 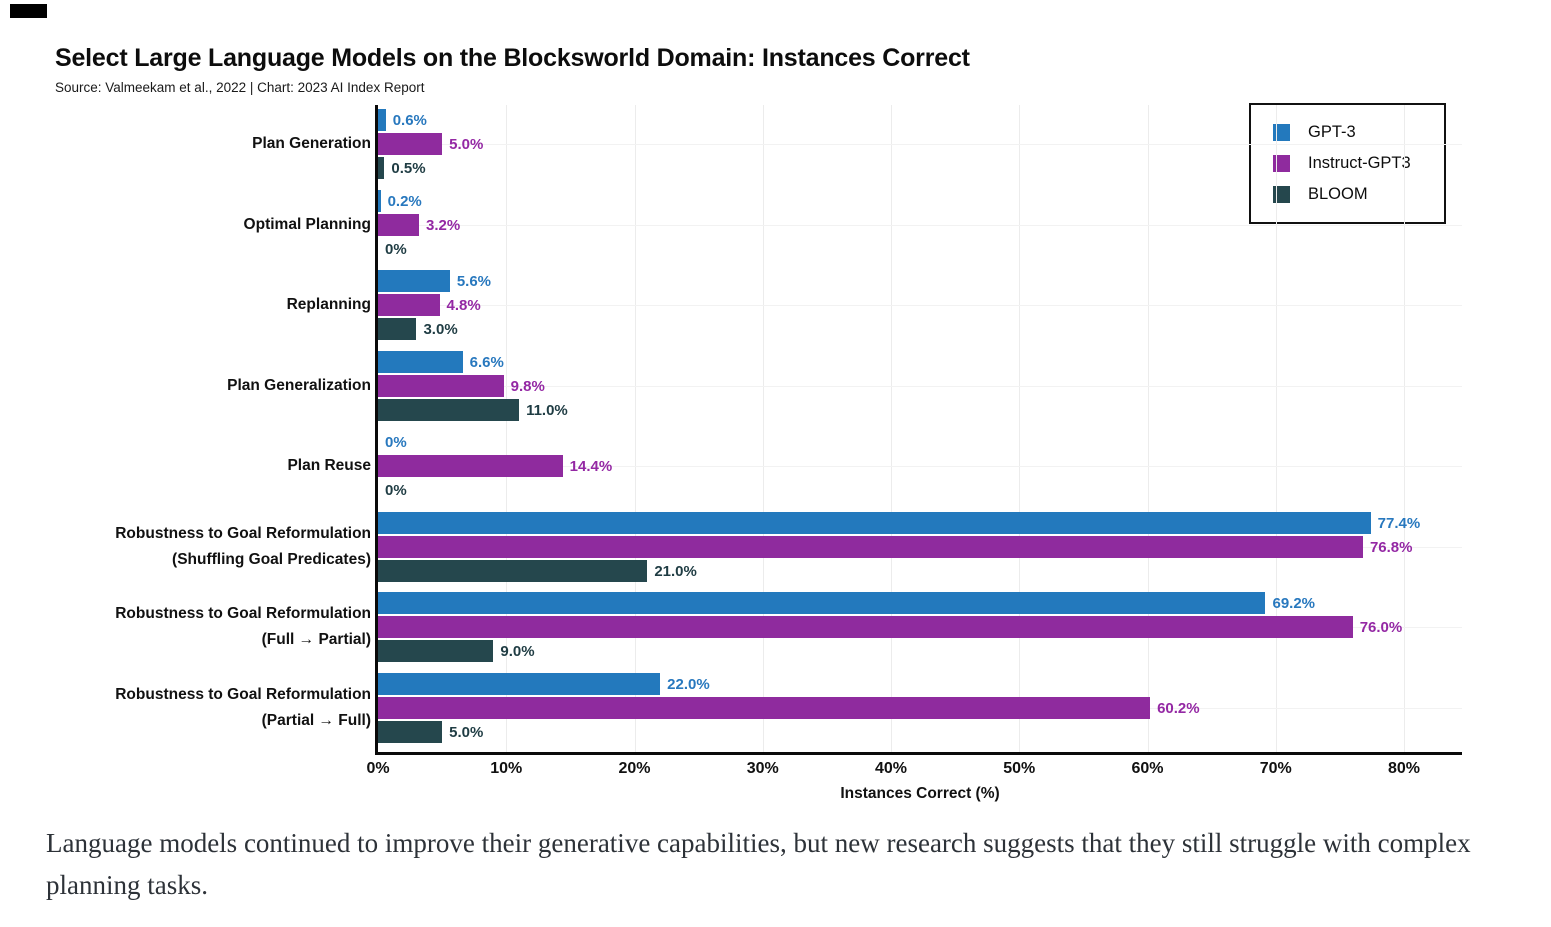 I want to click on bar-value-label: 4.8%, so click(x=463, y=306).